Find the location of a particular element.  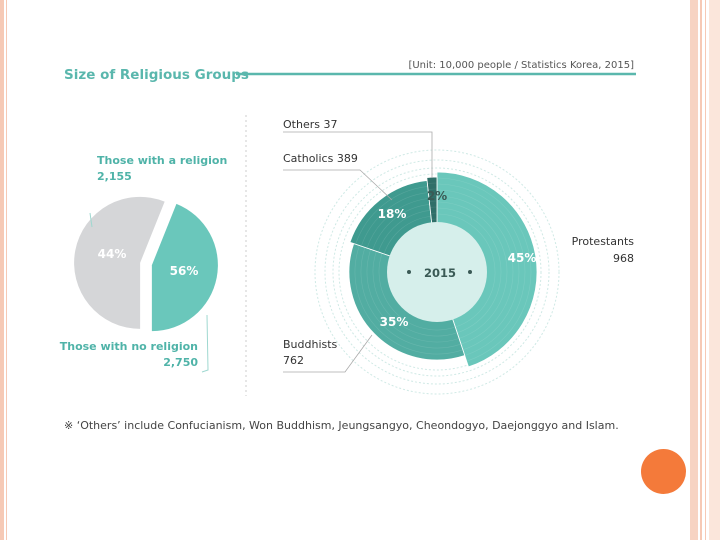

leader-no-religion is located at coordinates (205, 343).